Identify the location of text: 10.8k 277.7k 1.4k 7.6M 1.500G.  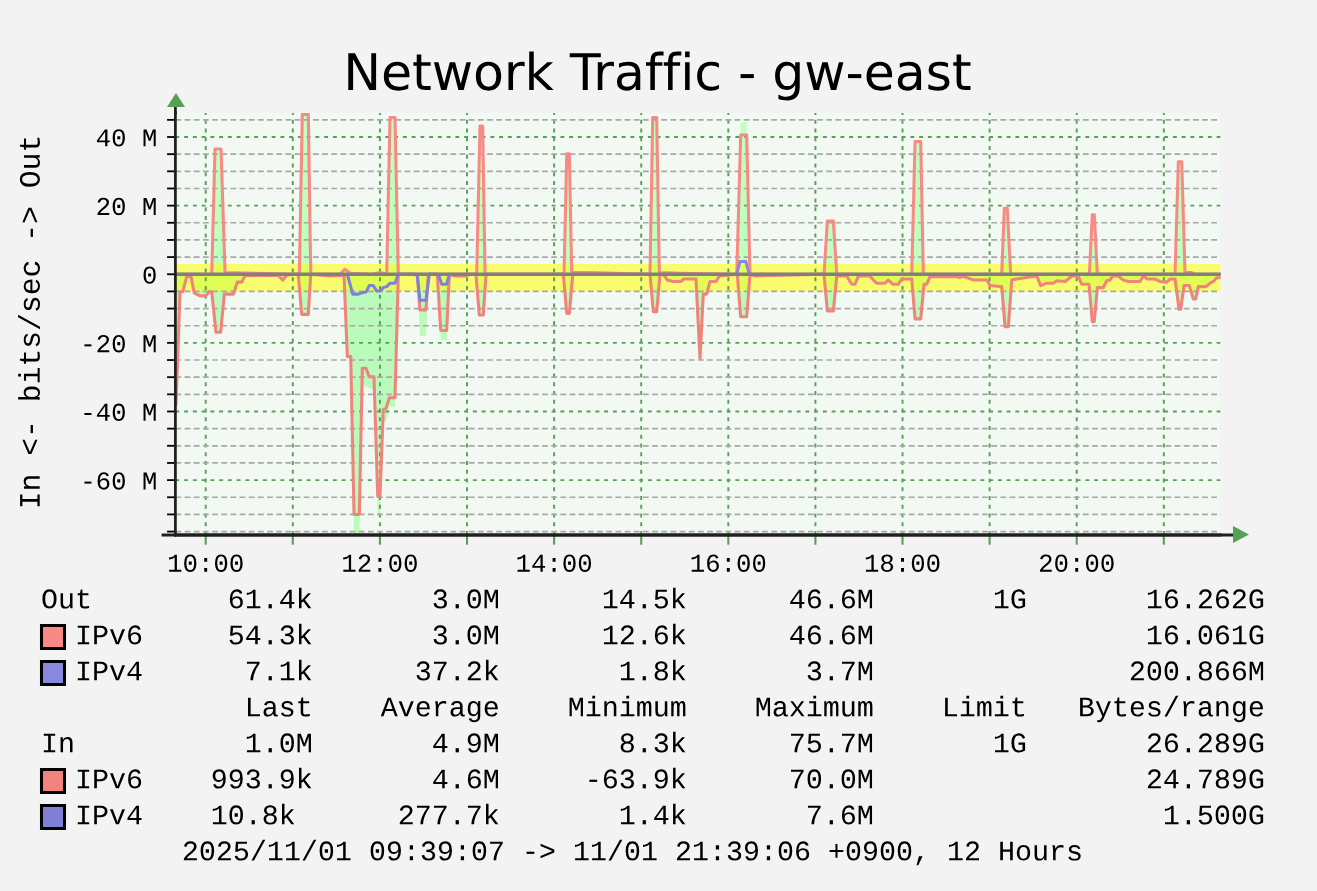
(738, 814).